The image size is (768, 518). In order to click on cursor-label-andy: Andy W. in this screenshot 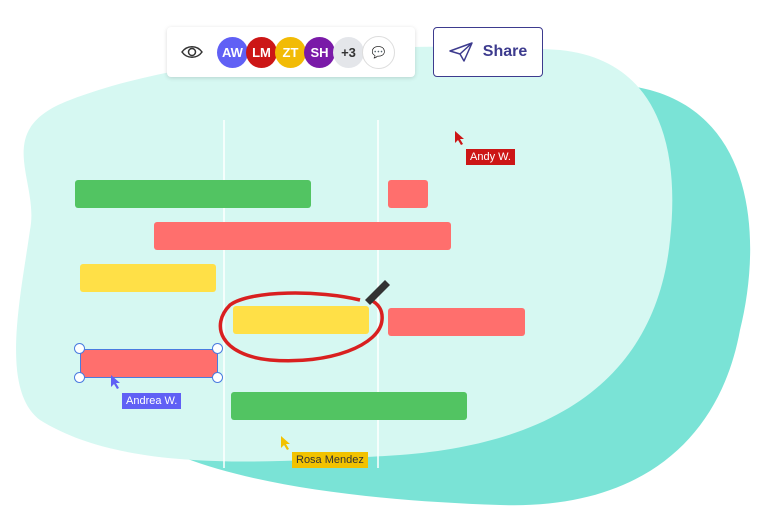, I will do `click(490, 157)`.